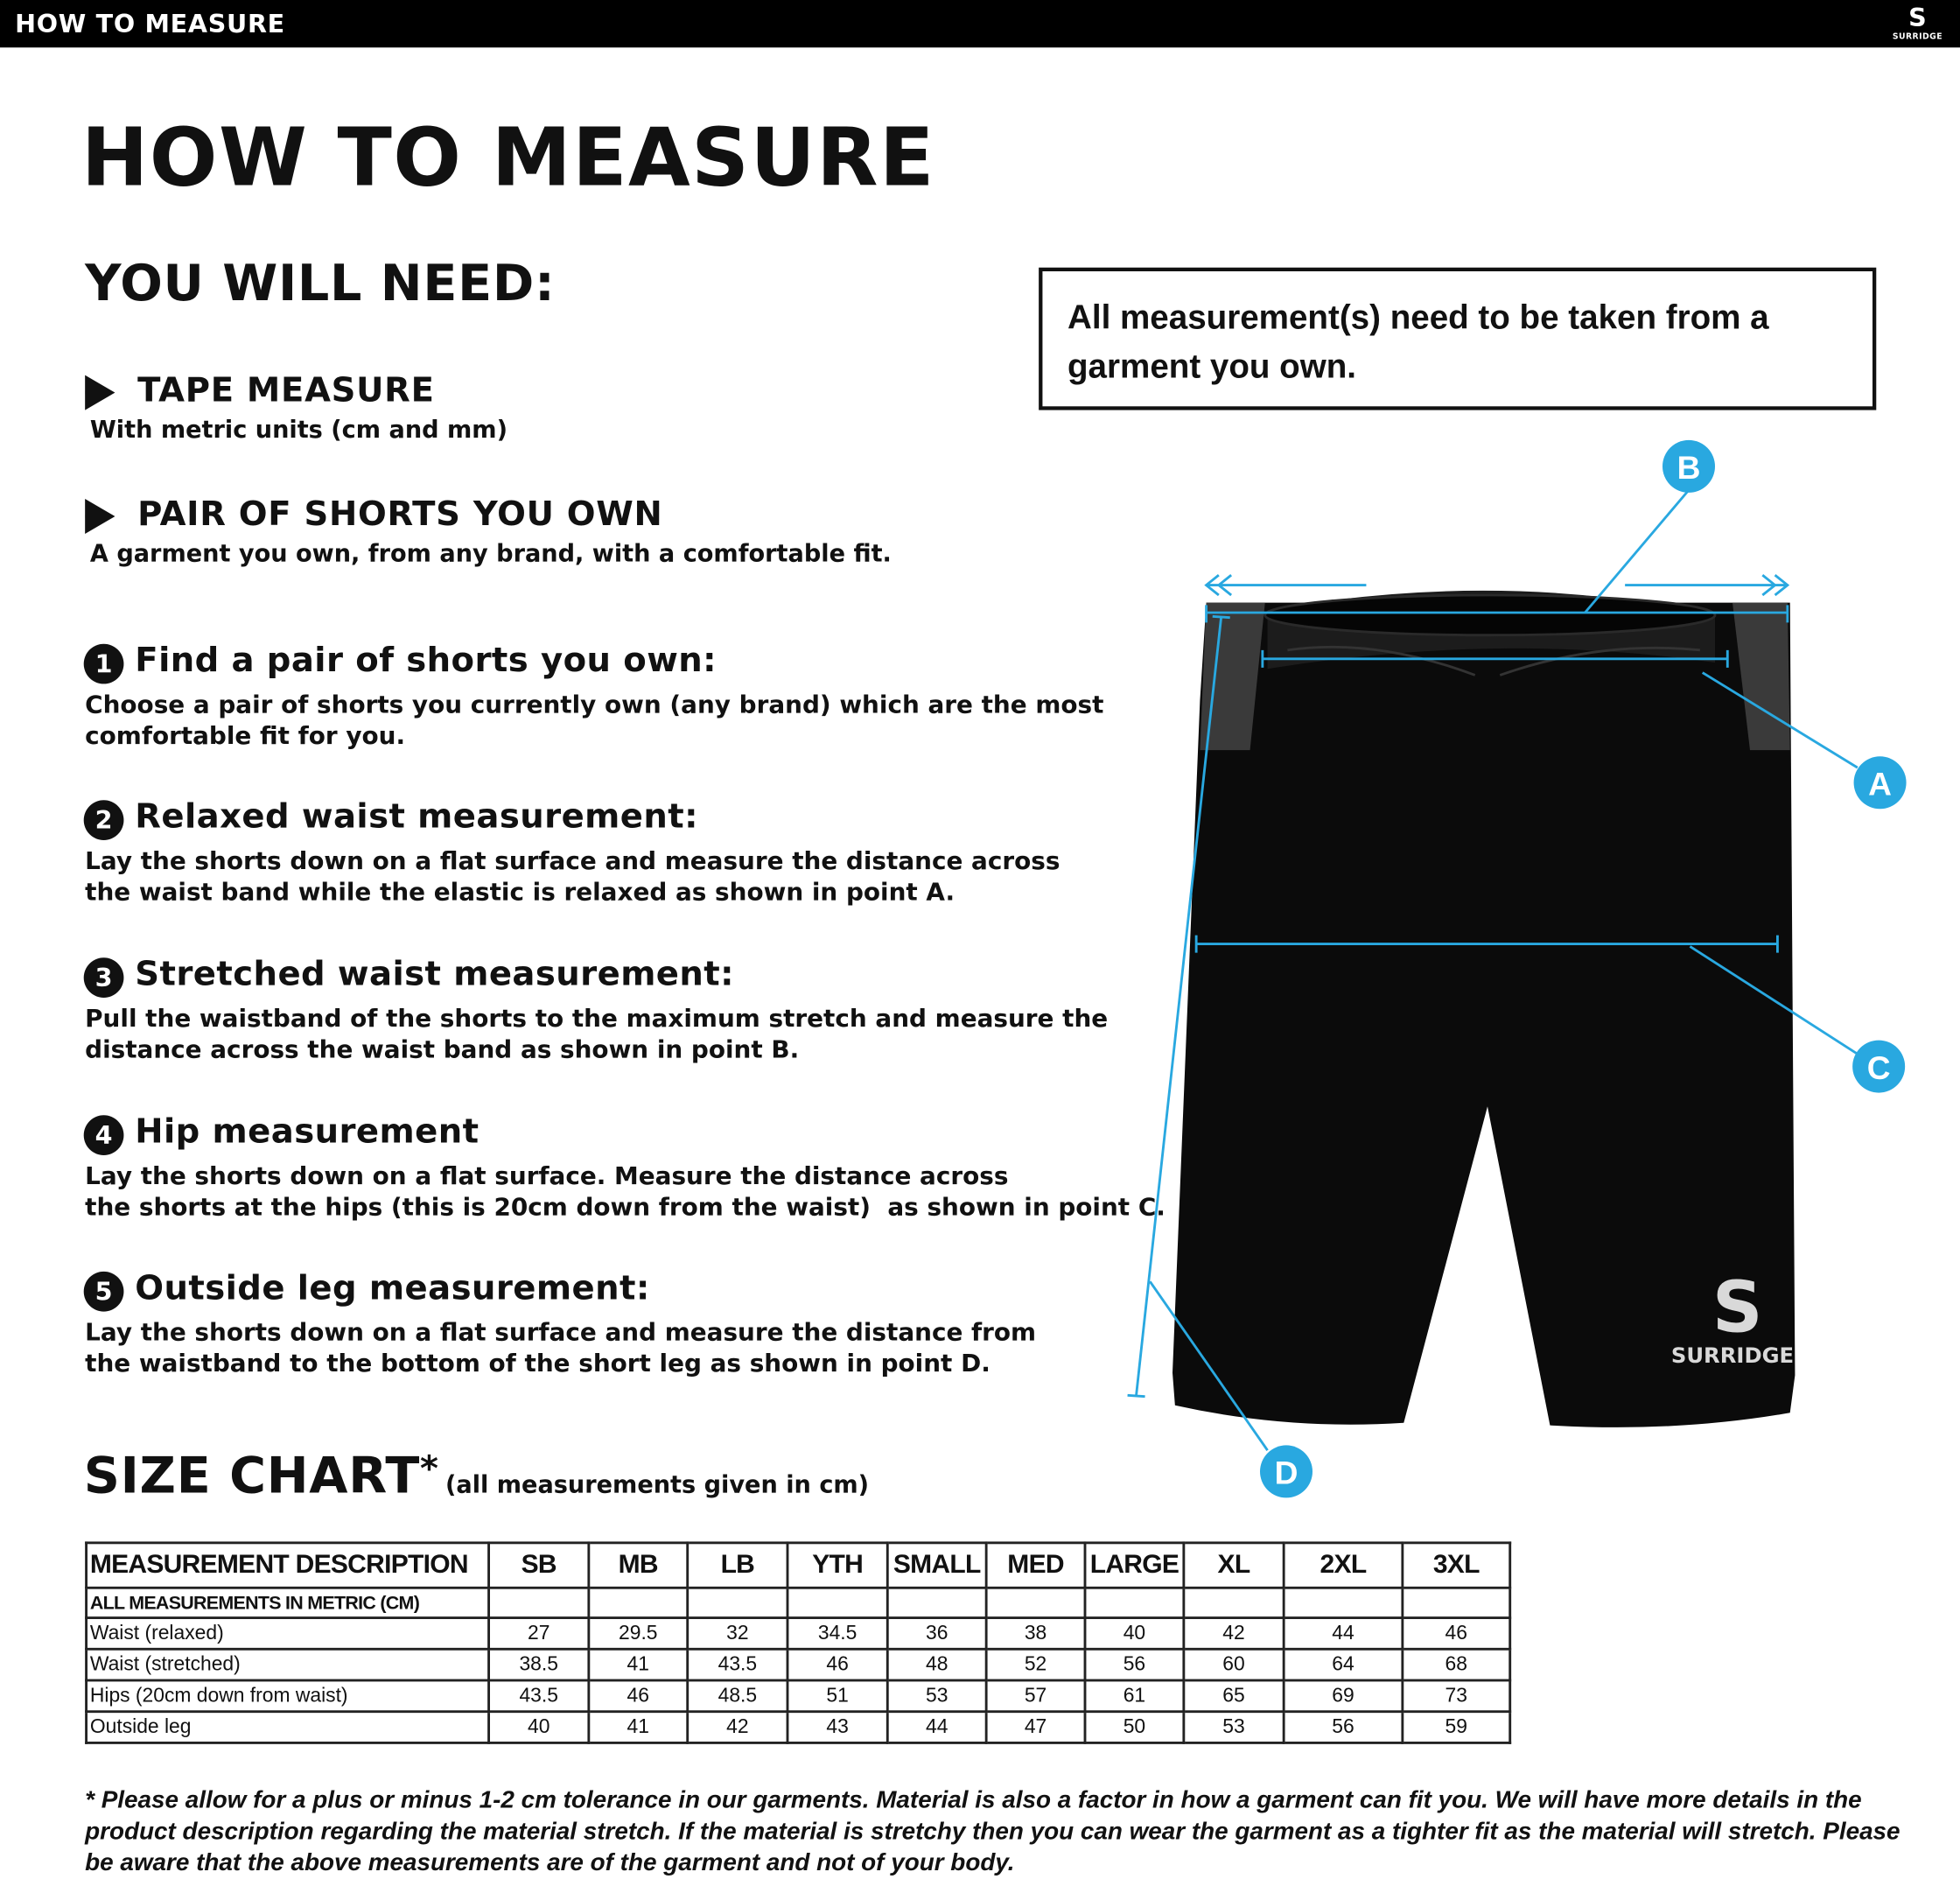  What do you see at coordinates (1456, 1696) in the screenshot?
I see `table-cell: 73` at bounding box center [1456, 1696].